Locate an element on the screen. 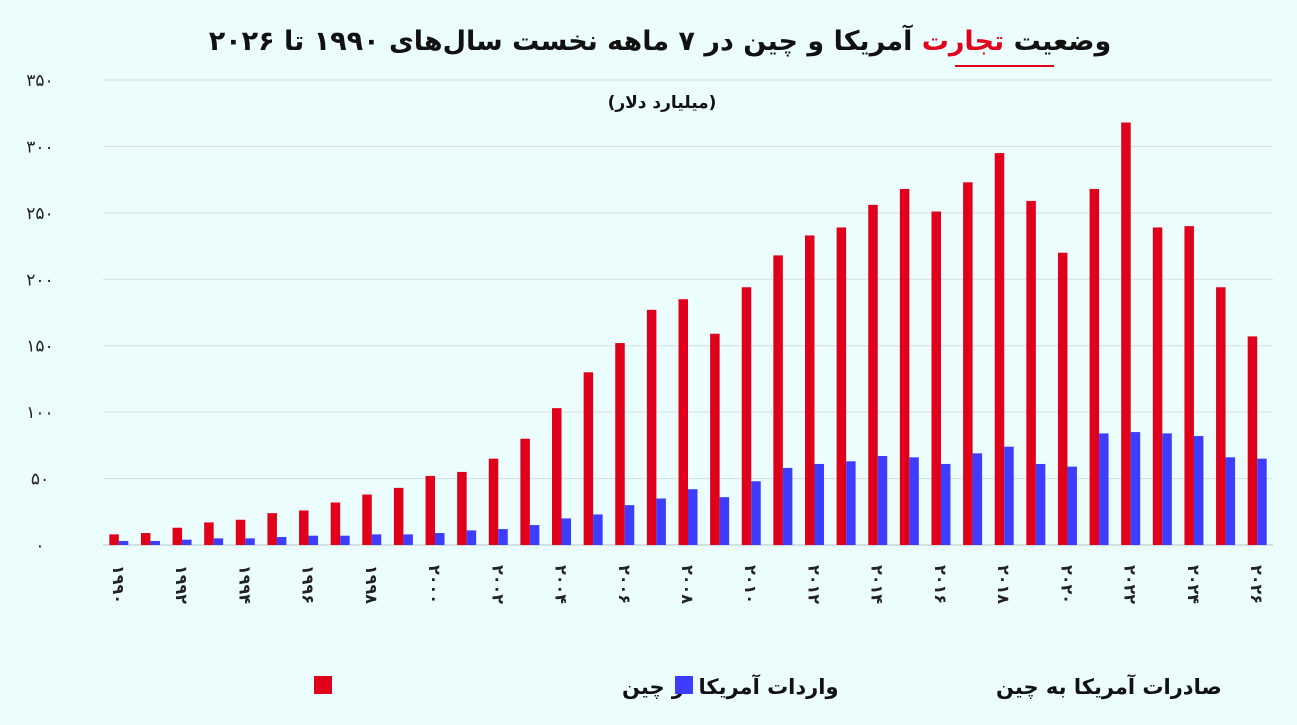  x-tick-label: ۲۰۱۸ is located at coordinates (1003, 584).